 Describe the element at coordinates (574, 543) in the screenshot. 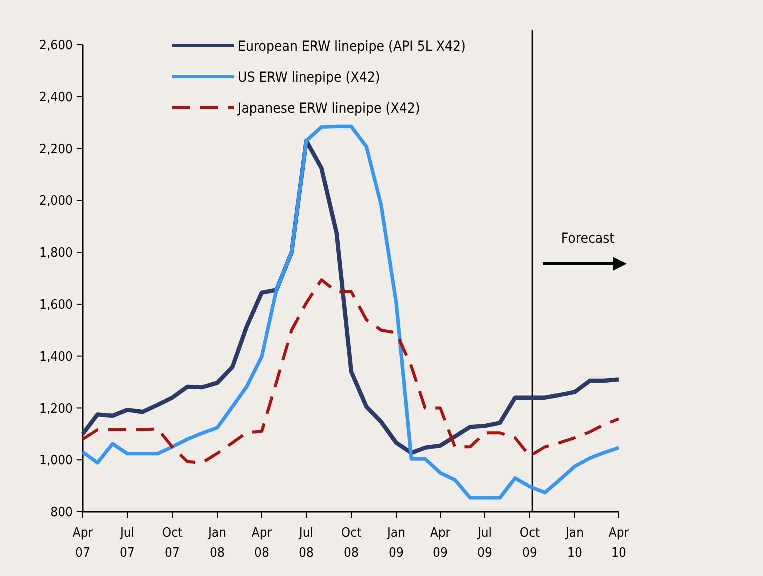

I see `x-tick-label: Jan 10` at that location.